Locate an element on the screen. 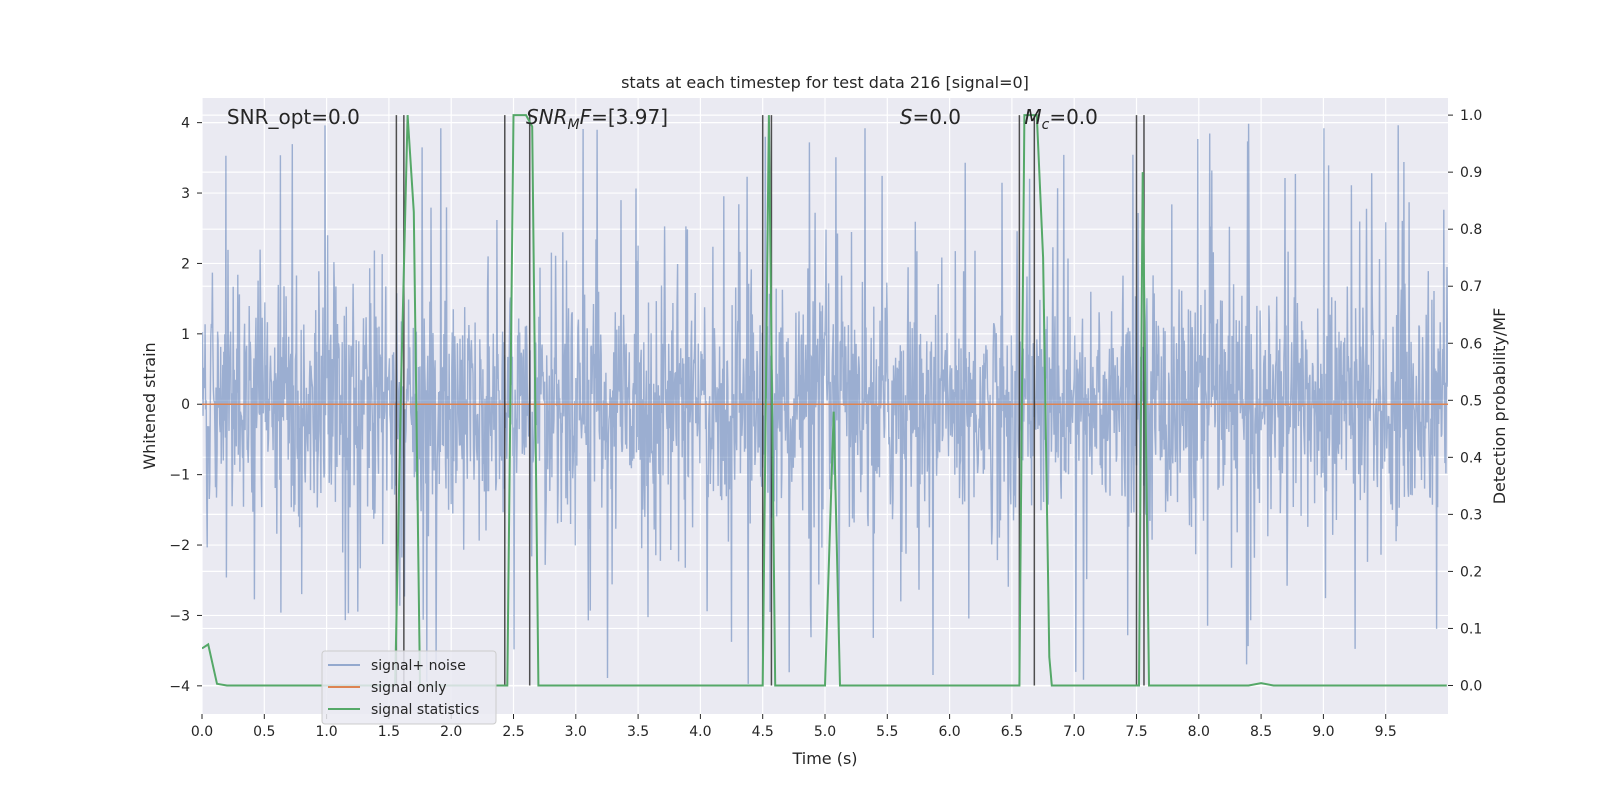 This screenshot has width=1600, height=800. annotation: SNR_opt=0.0 is located at coordinates (293, 117).